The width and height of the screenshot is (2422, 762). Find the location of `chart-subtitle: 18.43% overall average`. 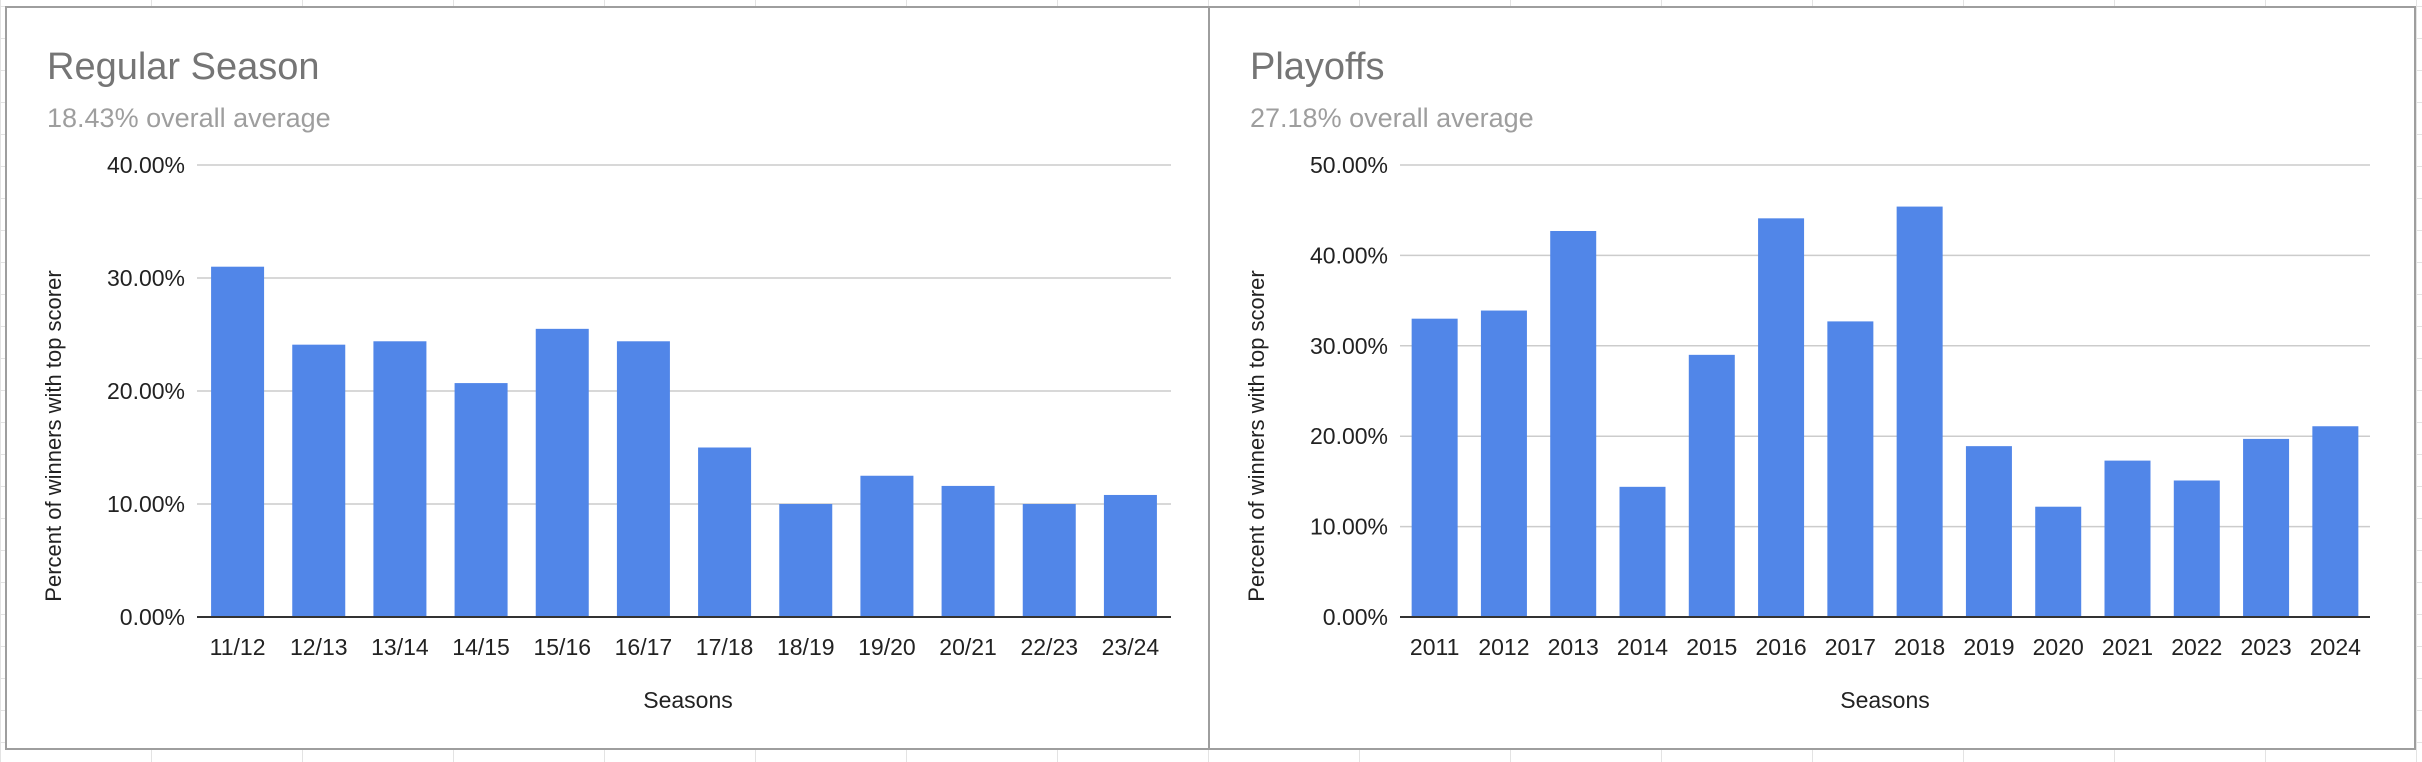

chart-subtitle: 18.43% overall average is located at coordinates (189, 118).